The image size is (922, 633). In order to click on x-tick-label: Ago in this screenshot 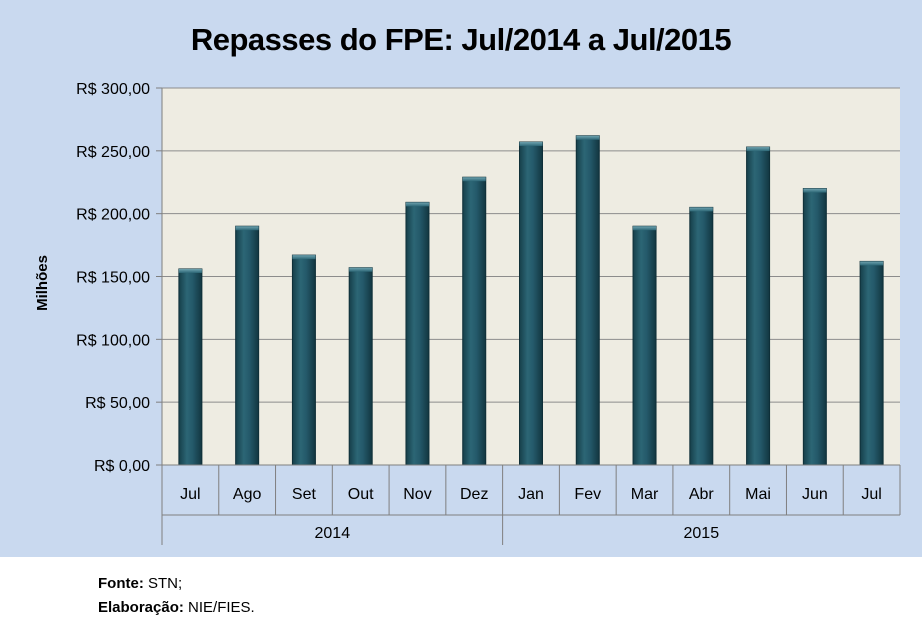, I will do `click(247, 494)`.